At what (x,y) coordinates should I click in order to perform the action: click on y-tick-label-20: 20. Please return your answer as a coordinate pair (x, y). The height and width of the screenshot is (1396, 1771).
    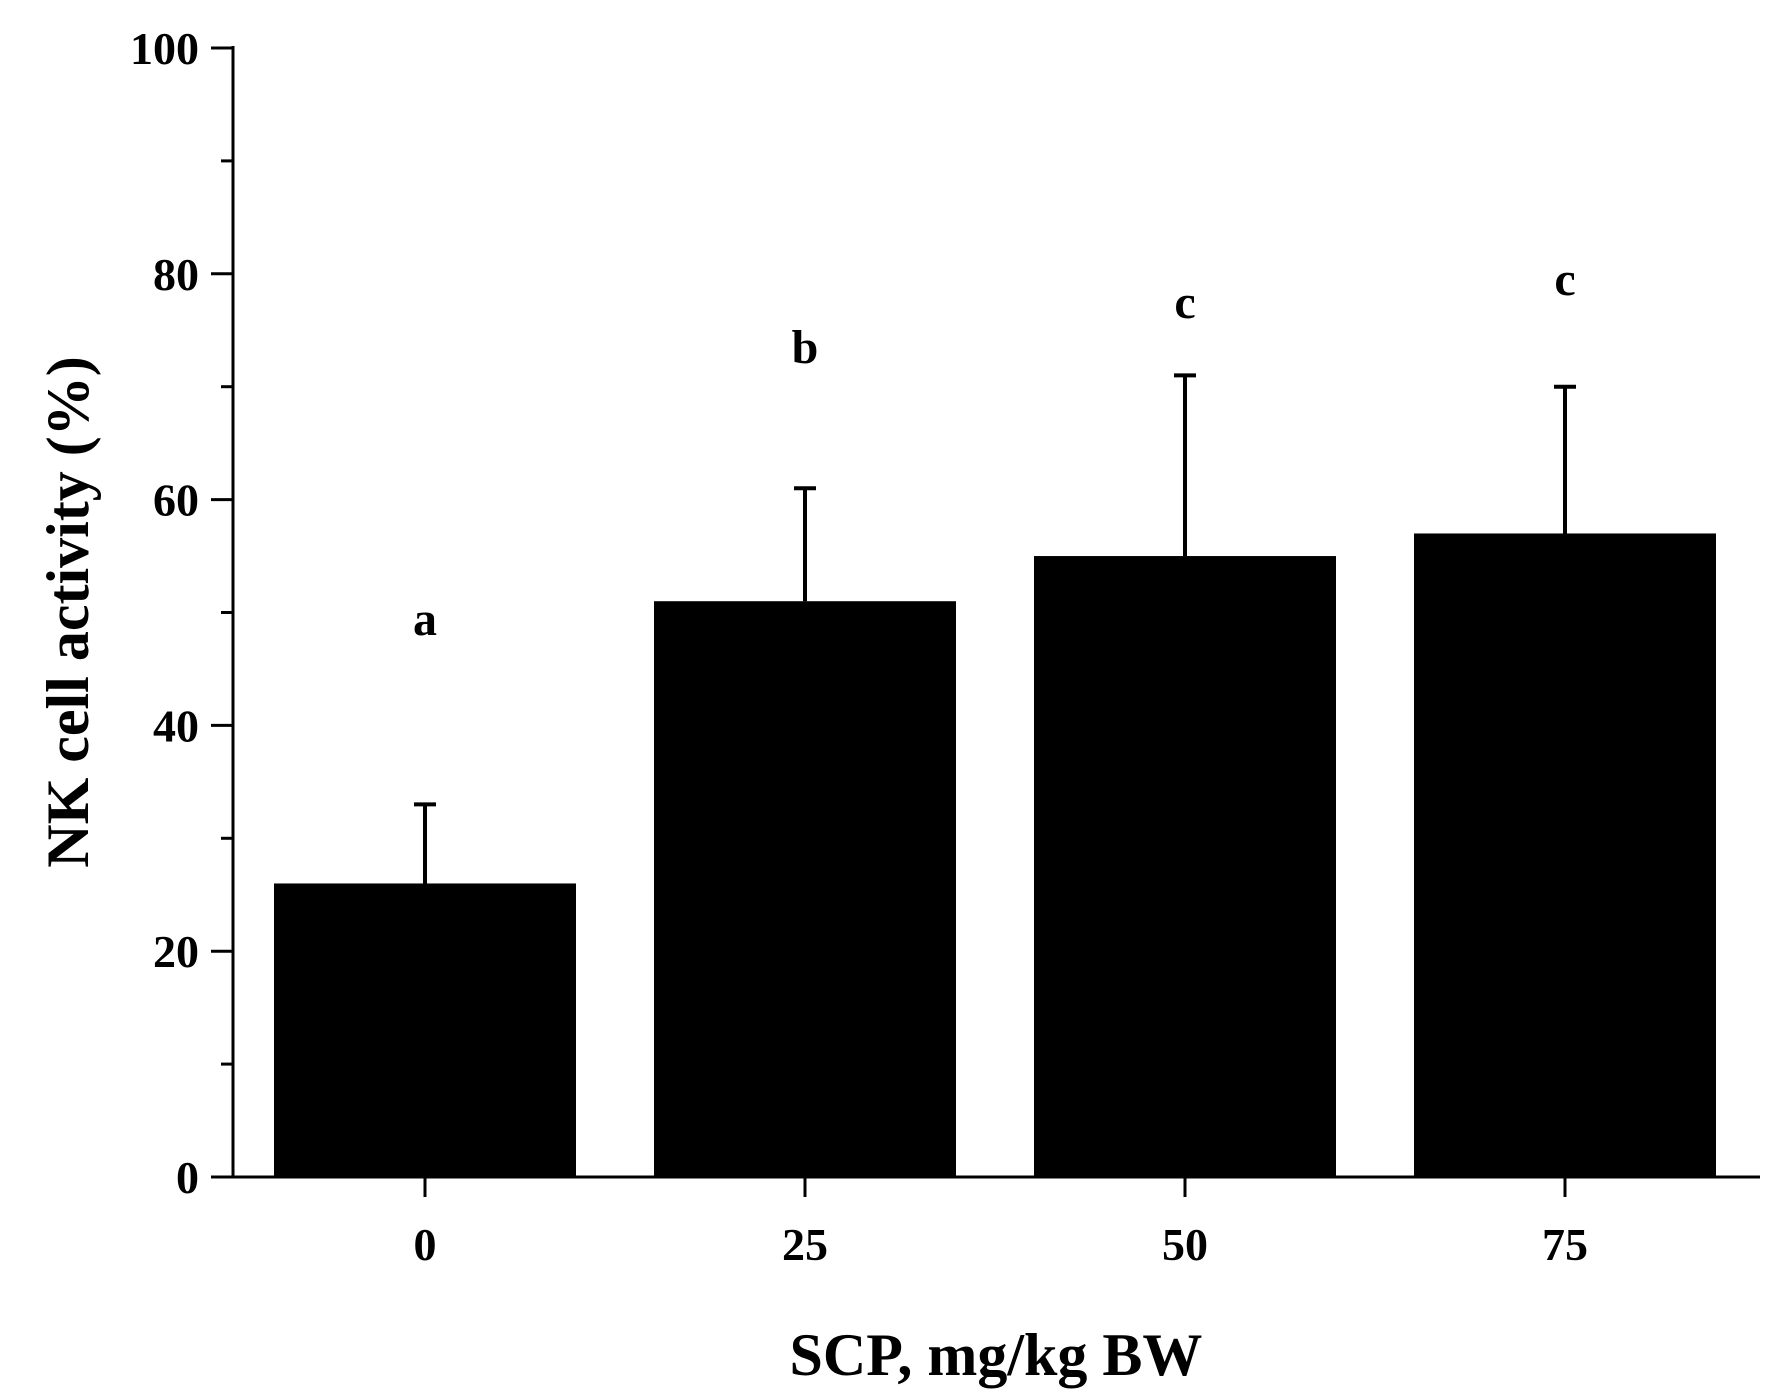
    Looking at the image, I should click on (176, 951).